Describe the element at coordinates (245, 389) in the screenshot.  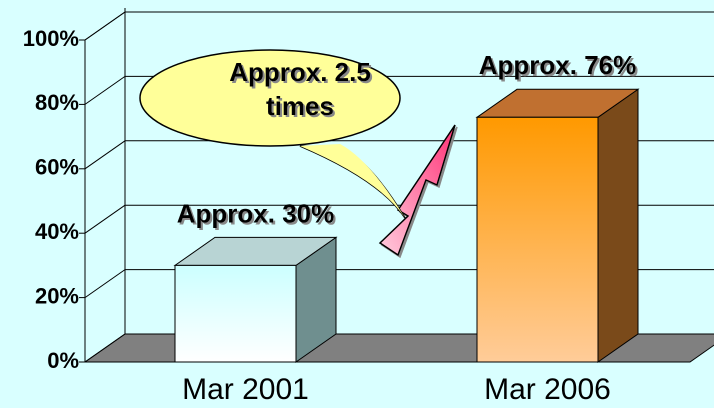
I see `x-tick-label: Mar 2001` at that location.